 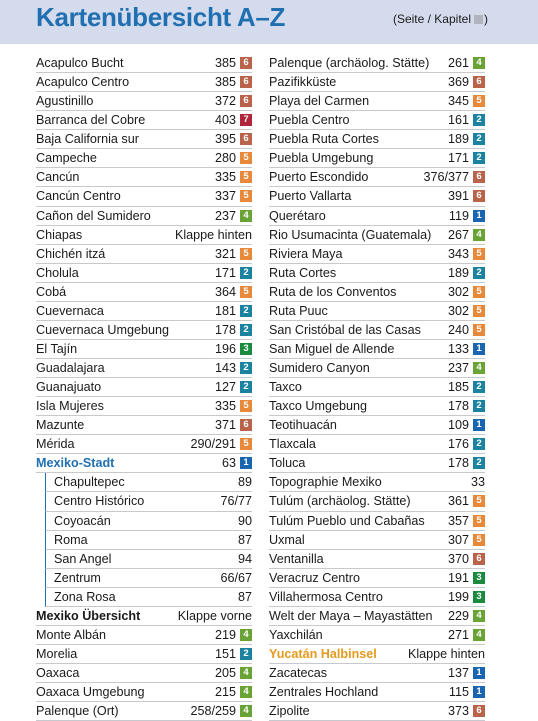 I want to click on index-row: Centro Histórico 76/77, so click(x=148, y=502).